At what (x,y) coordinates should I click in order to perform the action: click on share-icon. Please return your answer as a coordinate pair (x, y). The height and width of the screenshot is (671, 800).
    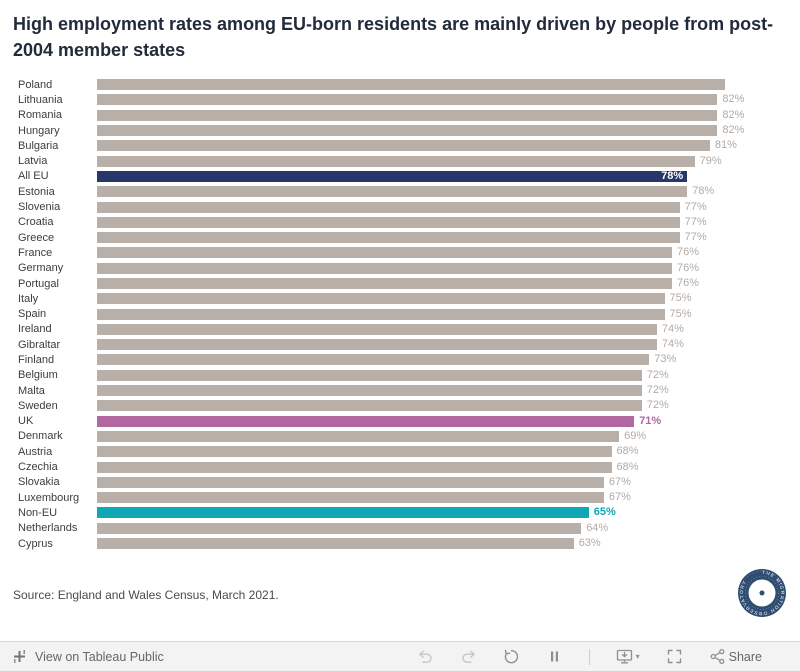
    Looking at the image, I should click on (717, 656).